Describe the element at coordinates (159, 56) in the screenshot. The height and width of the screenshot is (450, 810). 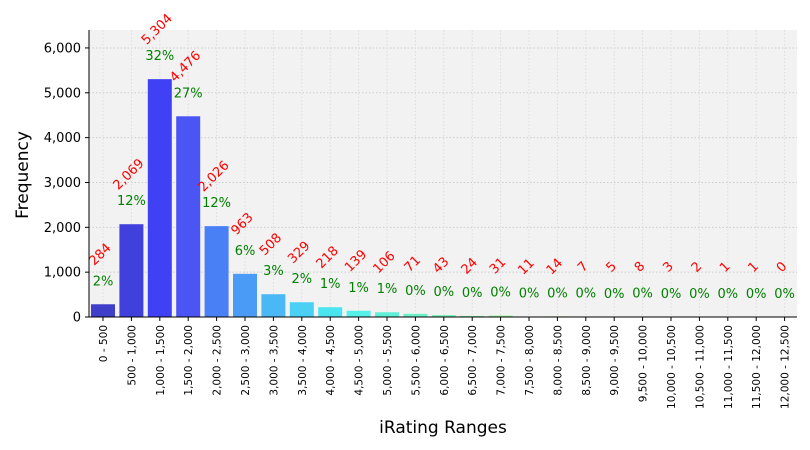
I see `percent-label: 32%` at that location.